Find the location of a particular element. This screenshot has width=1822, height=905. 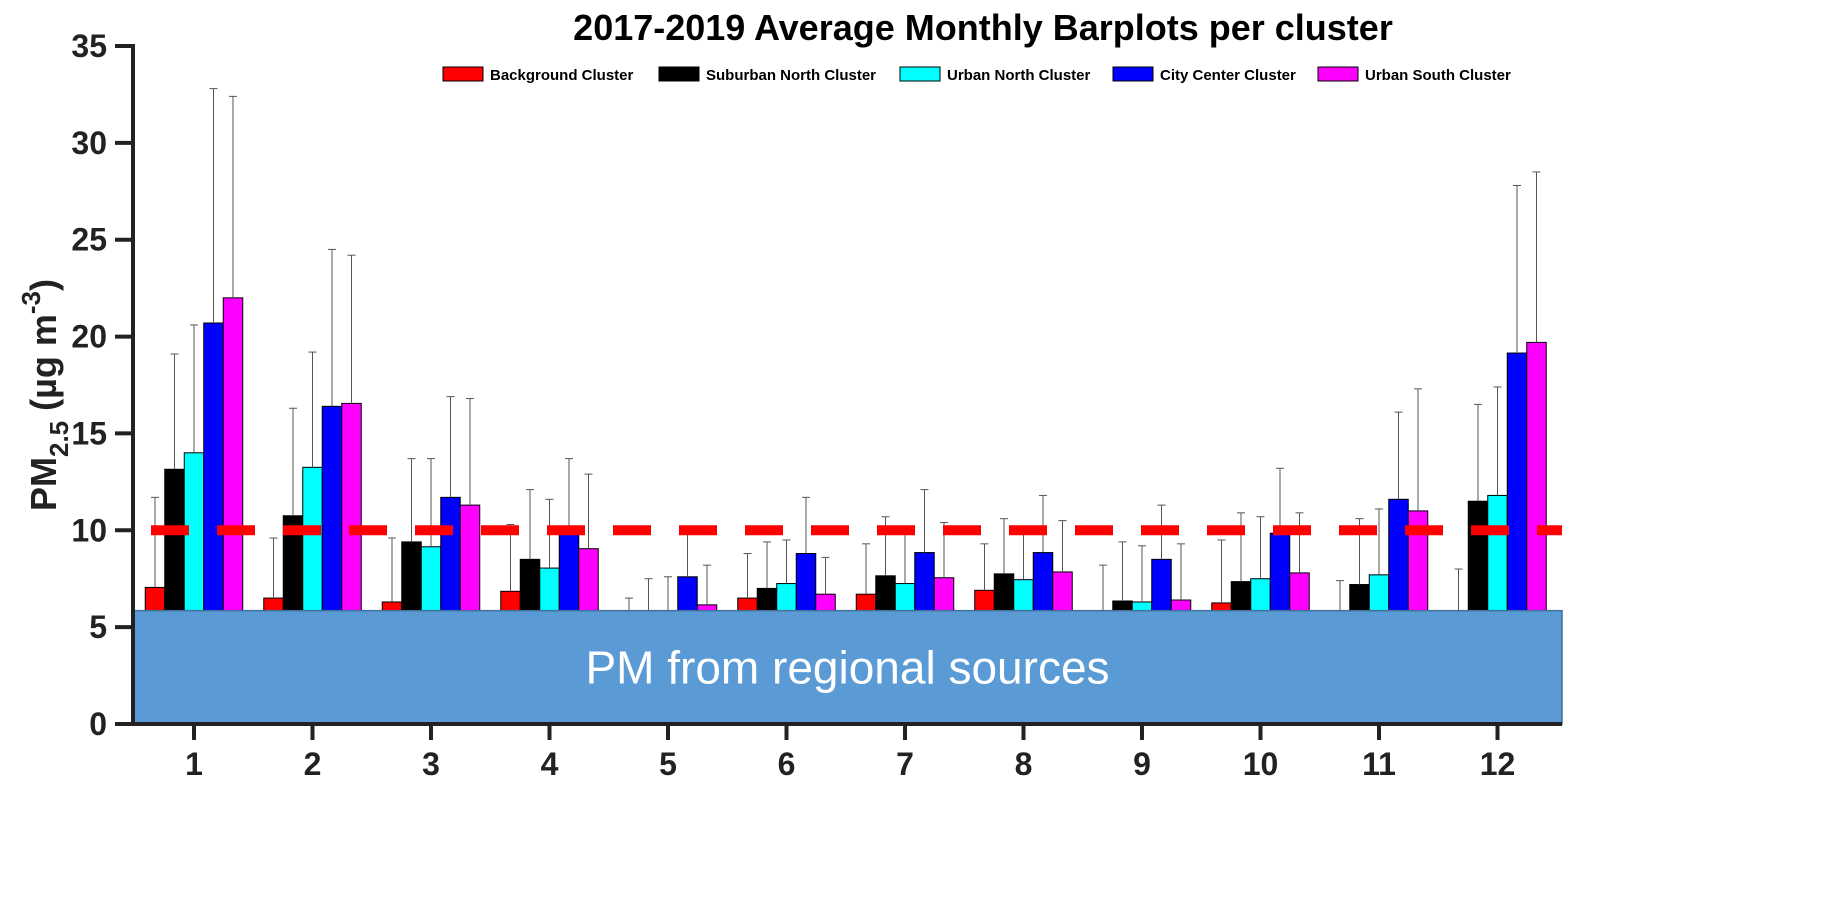

regional-band: PM from regional sources is located at coordinates (847, 667).